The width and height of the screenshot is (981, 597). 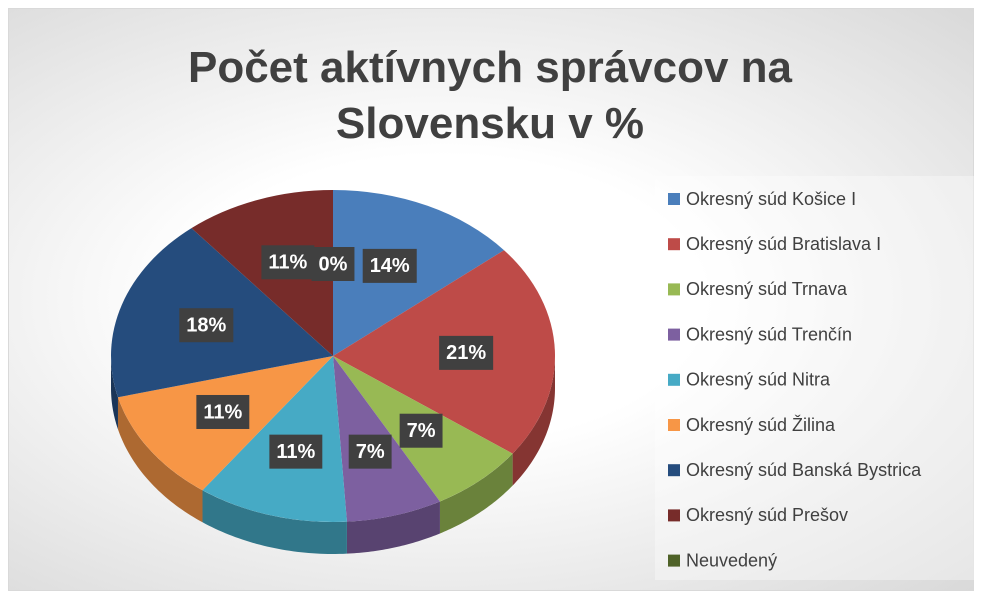 What do you see at coordinates (731, 560) in the screenshot?
I see `legend-label: Neuvedený` at bounding box center [731, 560].